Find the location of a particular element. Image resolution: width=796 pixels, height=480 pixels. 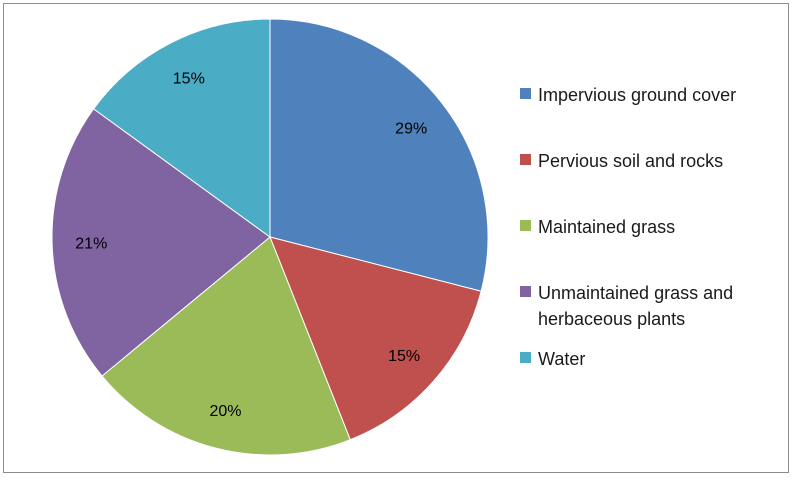

pie-slice-water is located at coordinates (181, 128).